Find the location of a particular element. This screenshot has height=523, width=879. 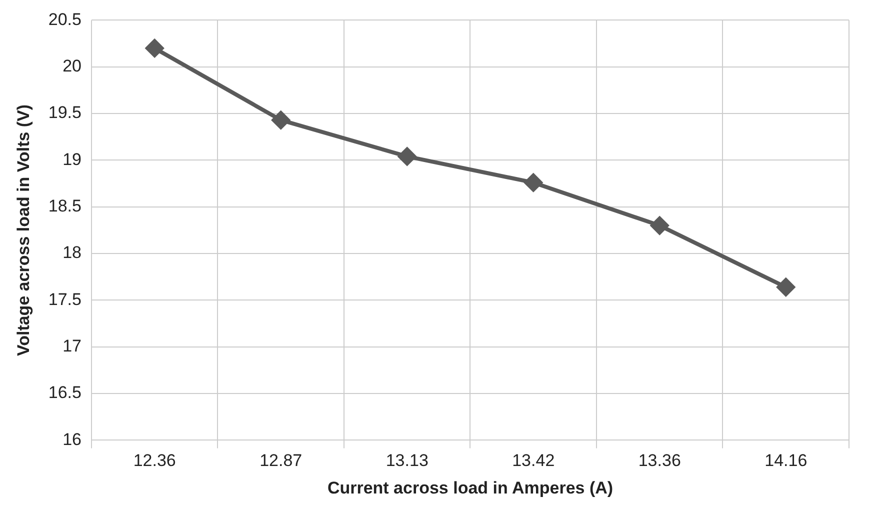

y-tick-label: 18.5 is located at coordinates (65, 206).